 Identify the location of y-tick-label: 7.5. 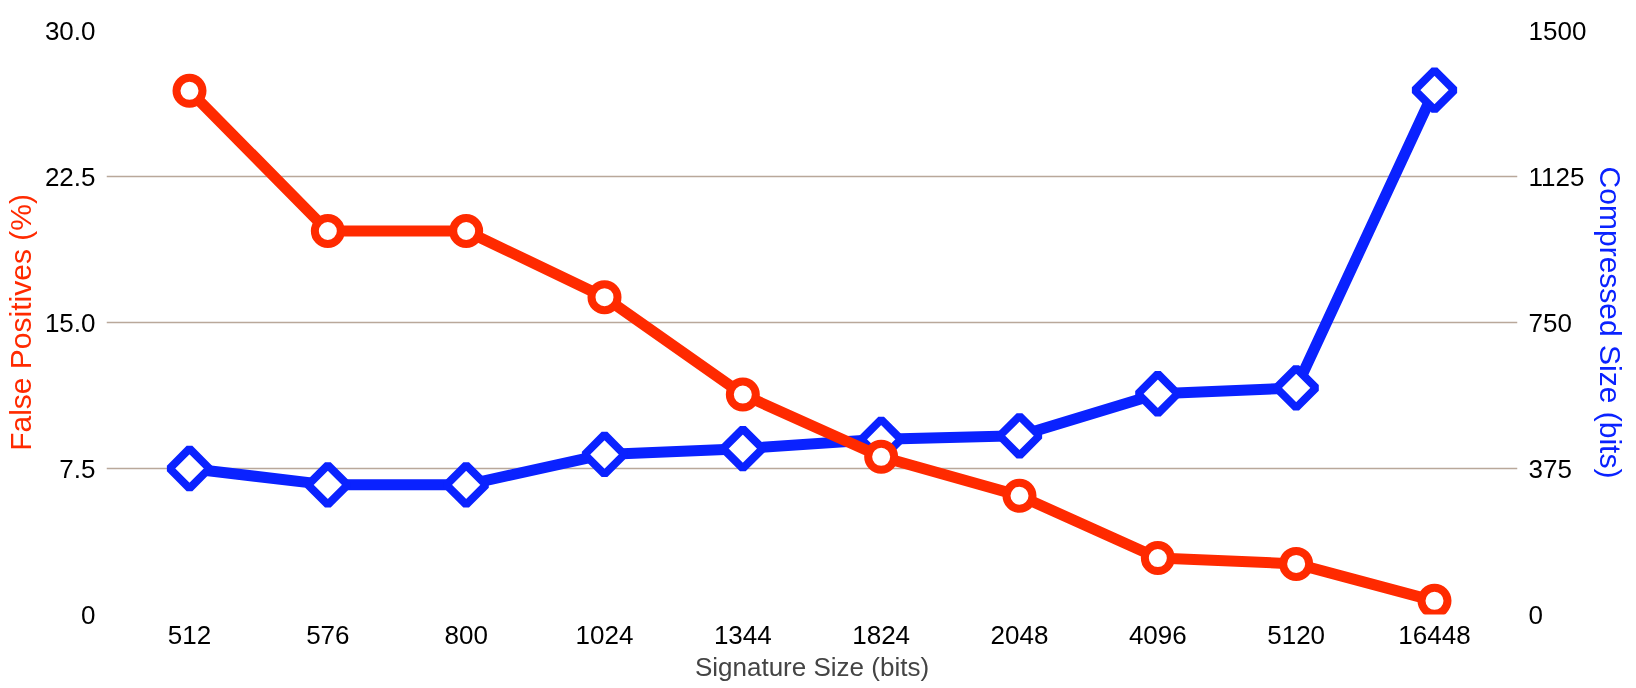
(77, 468).